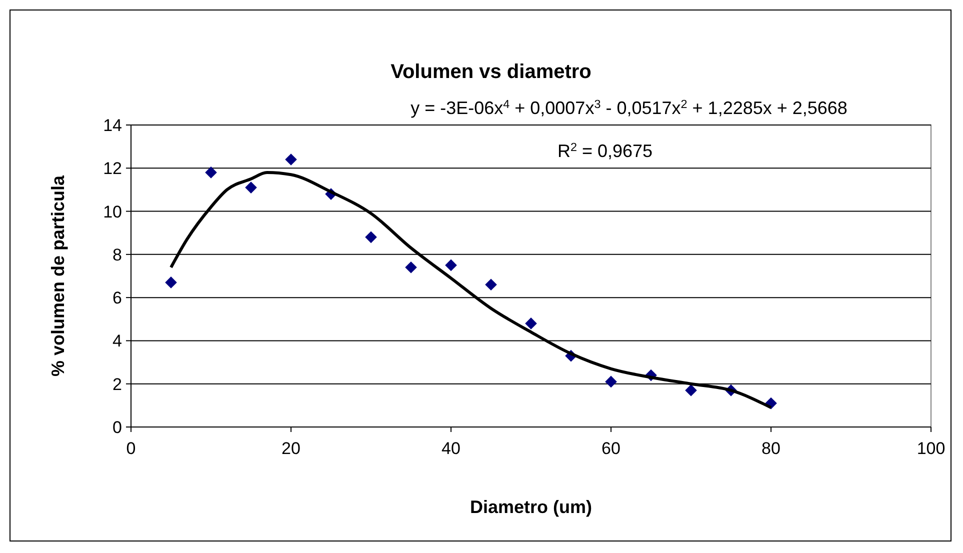 This screenshot has width=963, height=553. Describe the element at coordinates (771, 448) in the screenshot. I see `x-tick-label: 80` at that location.